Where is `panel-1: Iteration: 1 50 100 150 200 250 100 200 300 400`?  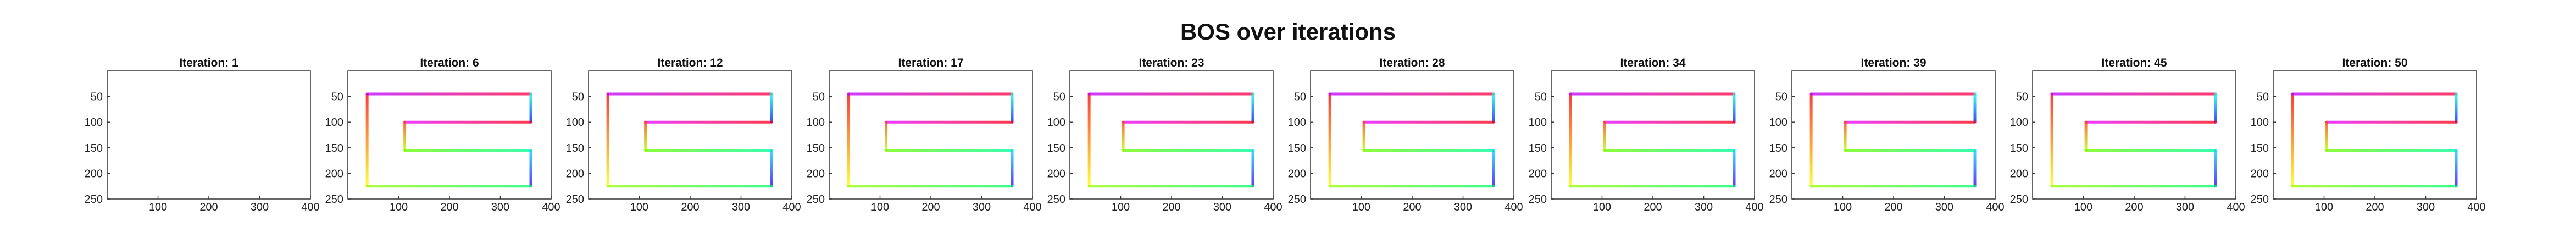
panel-1: Iteration: 1 50 100 150 200 250 100 200 300 400 is located at coordinates (202, 135).